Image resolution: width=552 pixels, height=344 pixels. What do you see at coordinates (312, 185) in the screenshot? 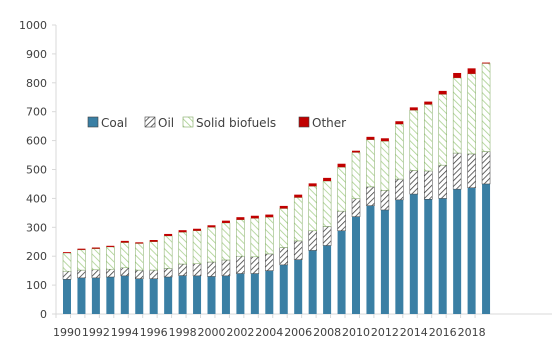
I see `bar-other-2007` at bounding box center [312, 185].